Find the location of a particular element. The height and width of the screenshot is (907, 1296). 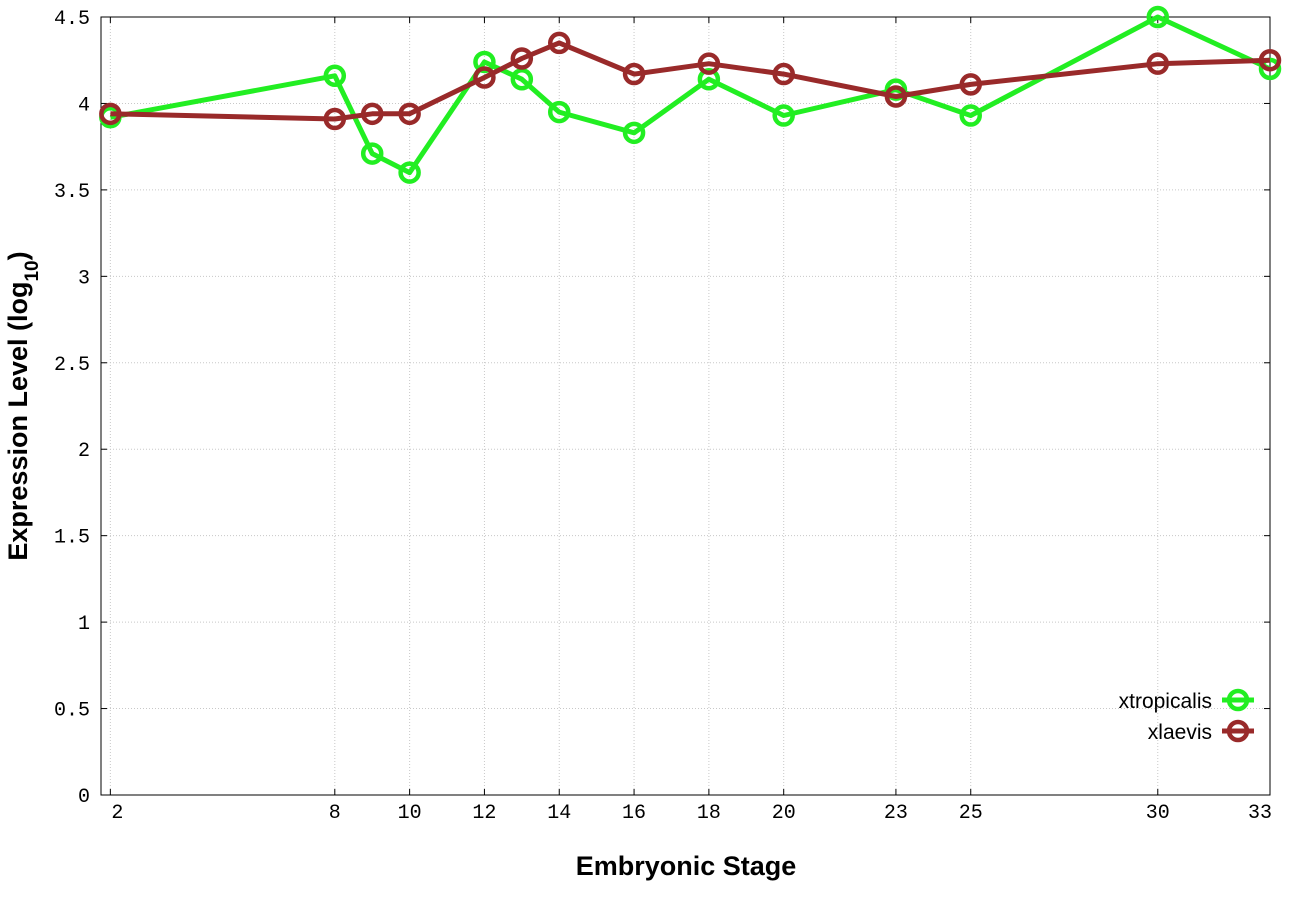

x-tick-label: 10 is located at coordinates (410, 813).